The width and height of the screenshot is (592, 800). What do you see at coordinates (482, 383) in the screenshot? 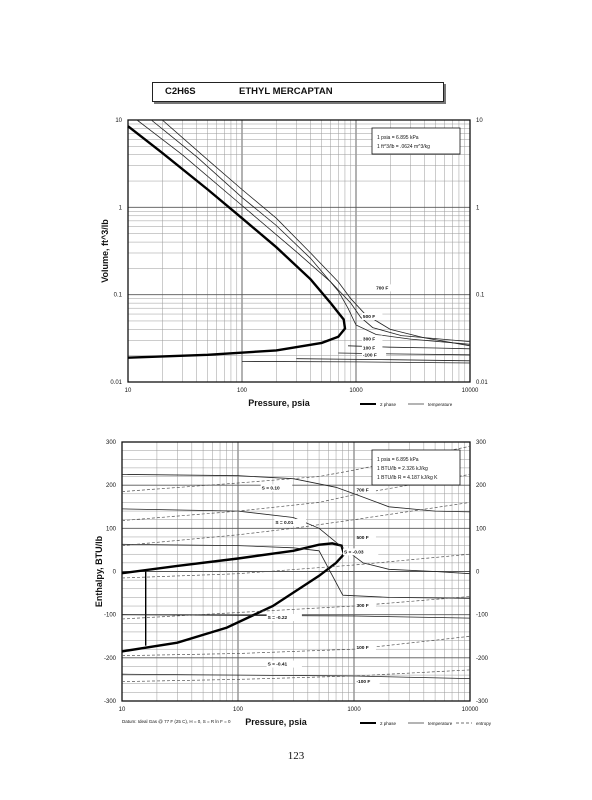
I see `y-tick-label-right: 0.01` at bounding box center [482, 383].